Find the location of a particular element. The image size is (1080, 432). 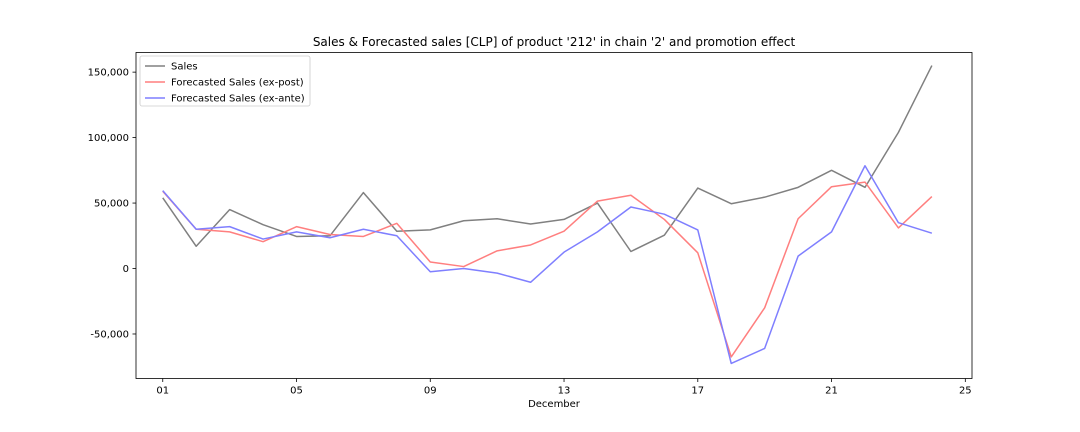

y-axis: -50,000 0 50,000 100,000 150,000 is located at coordinates (112, 204).